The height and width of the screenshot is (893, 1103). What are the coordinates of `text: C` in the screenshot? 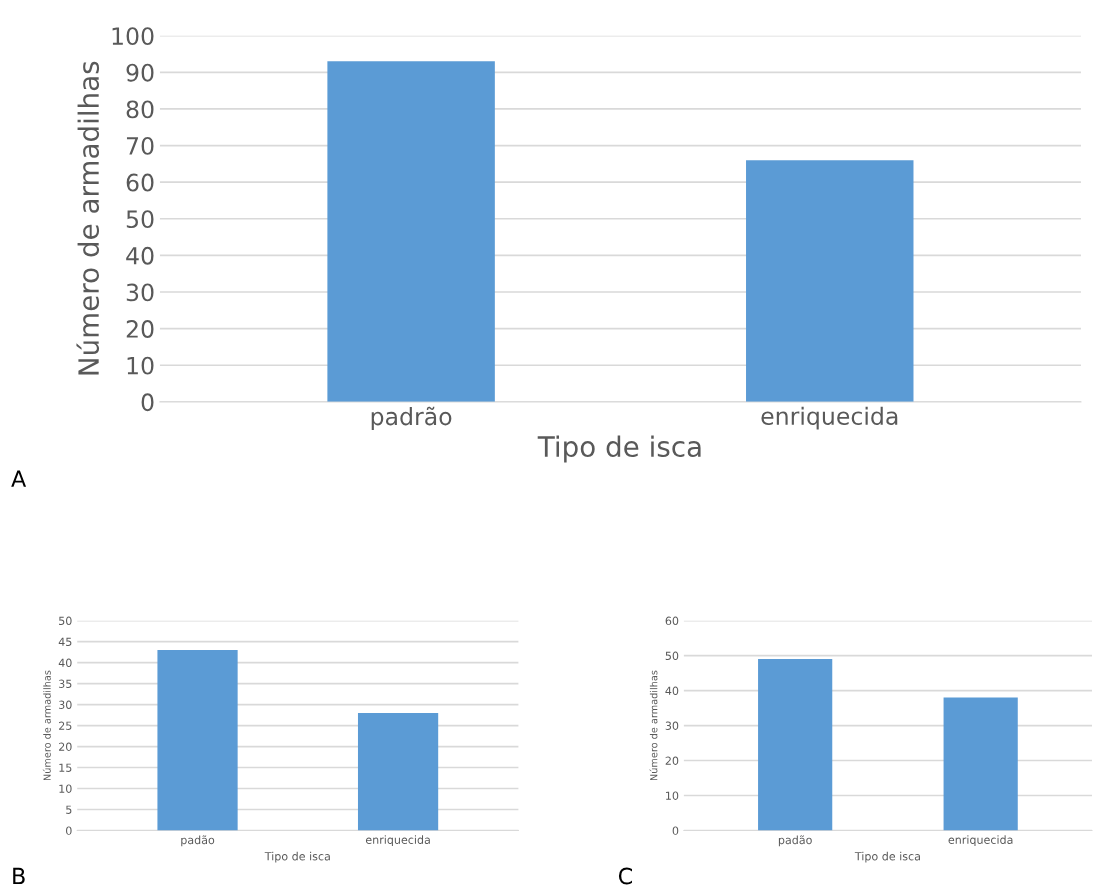 It's located at (625, 876).